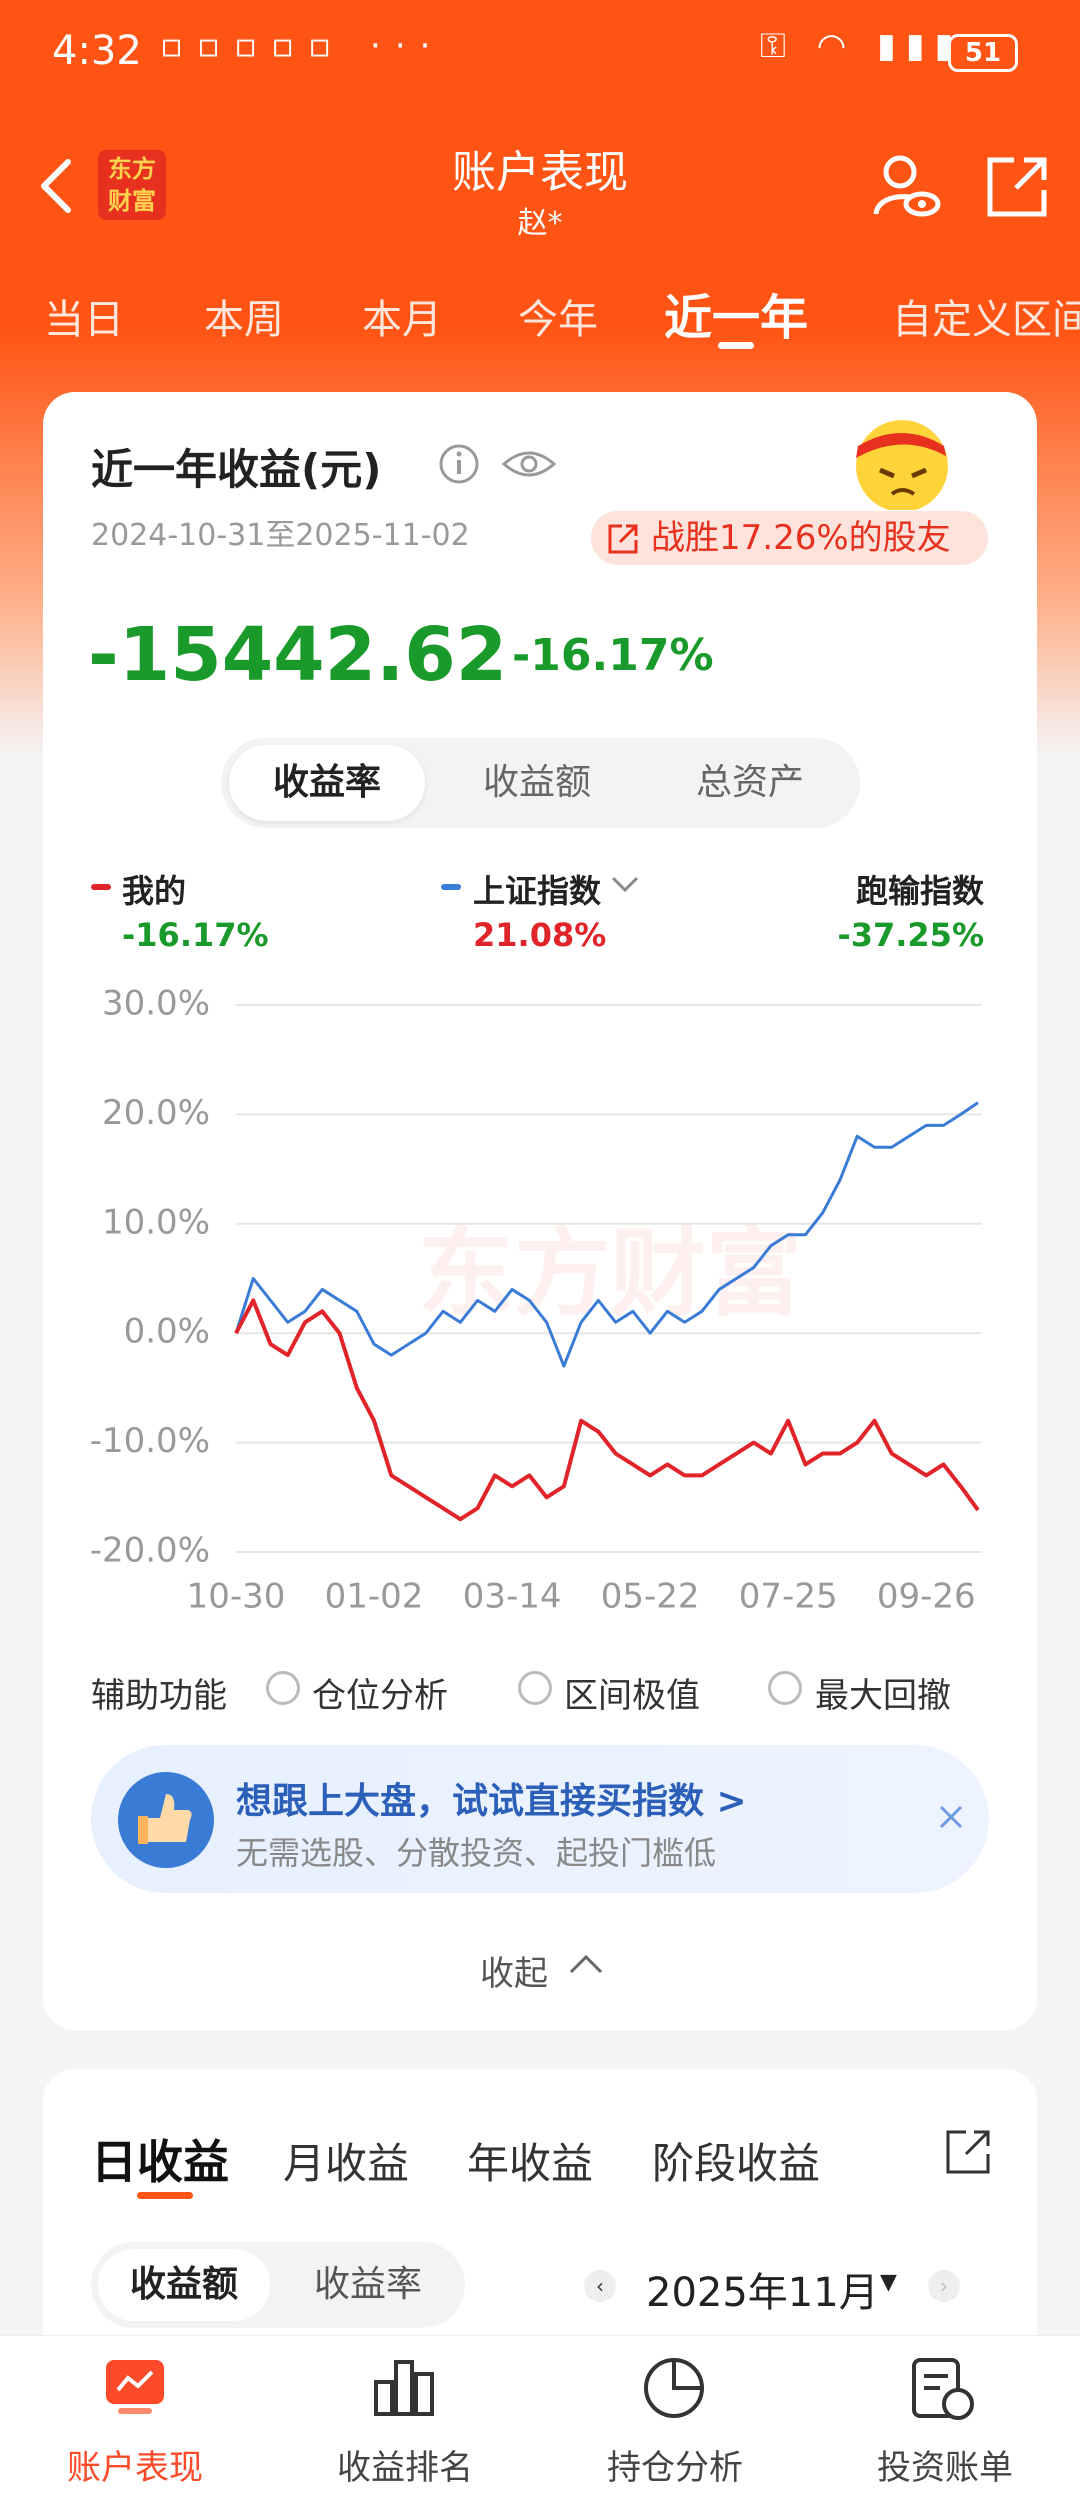 This screenshot has width=1080, height=2504. I want to click on legend-value: 21.08%, so click(540, 935).